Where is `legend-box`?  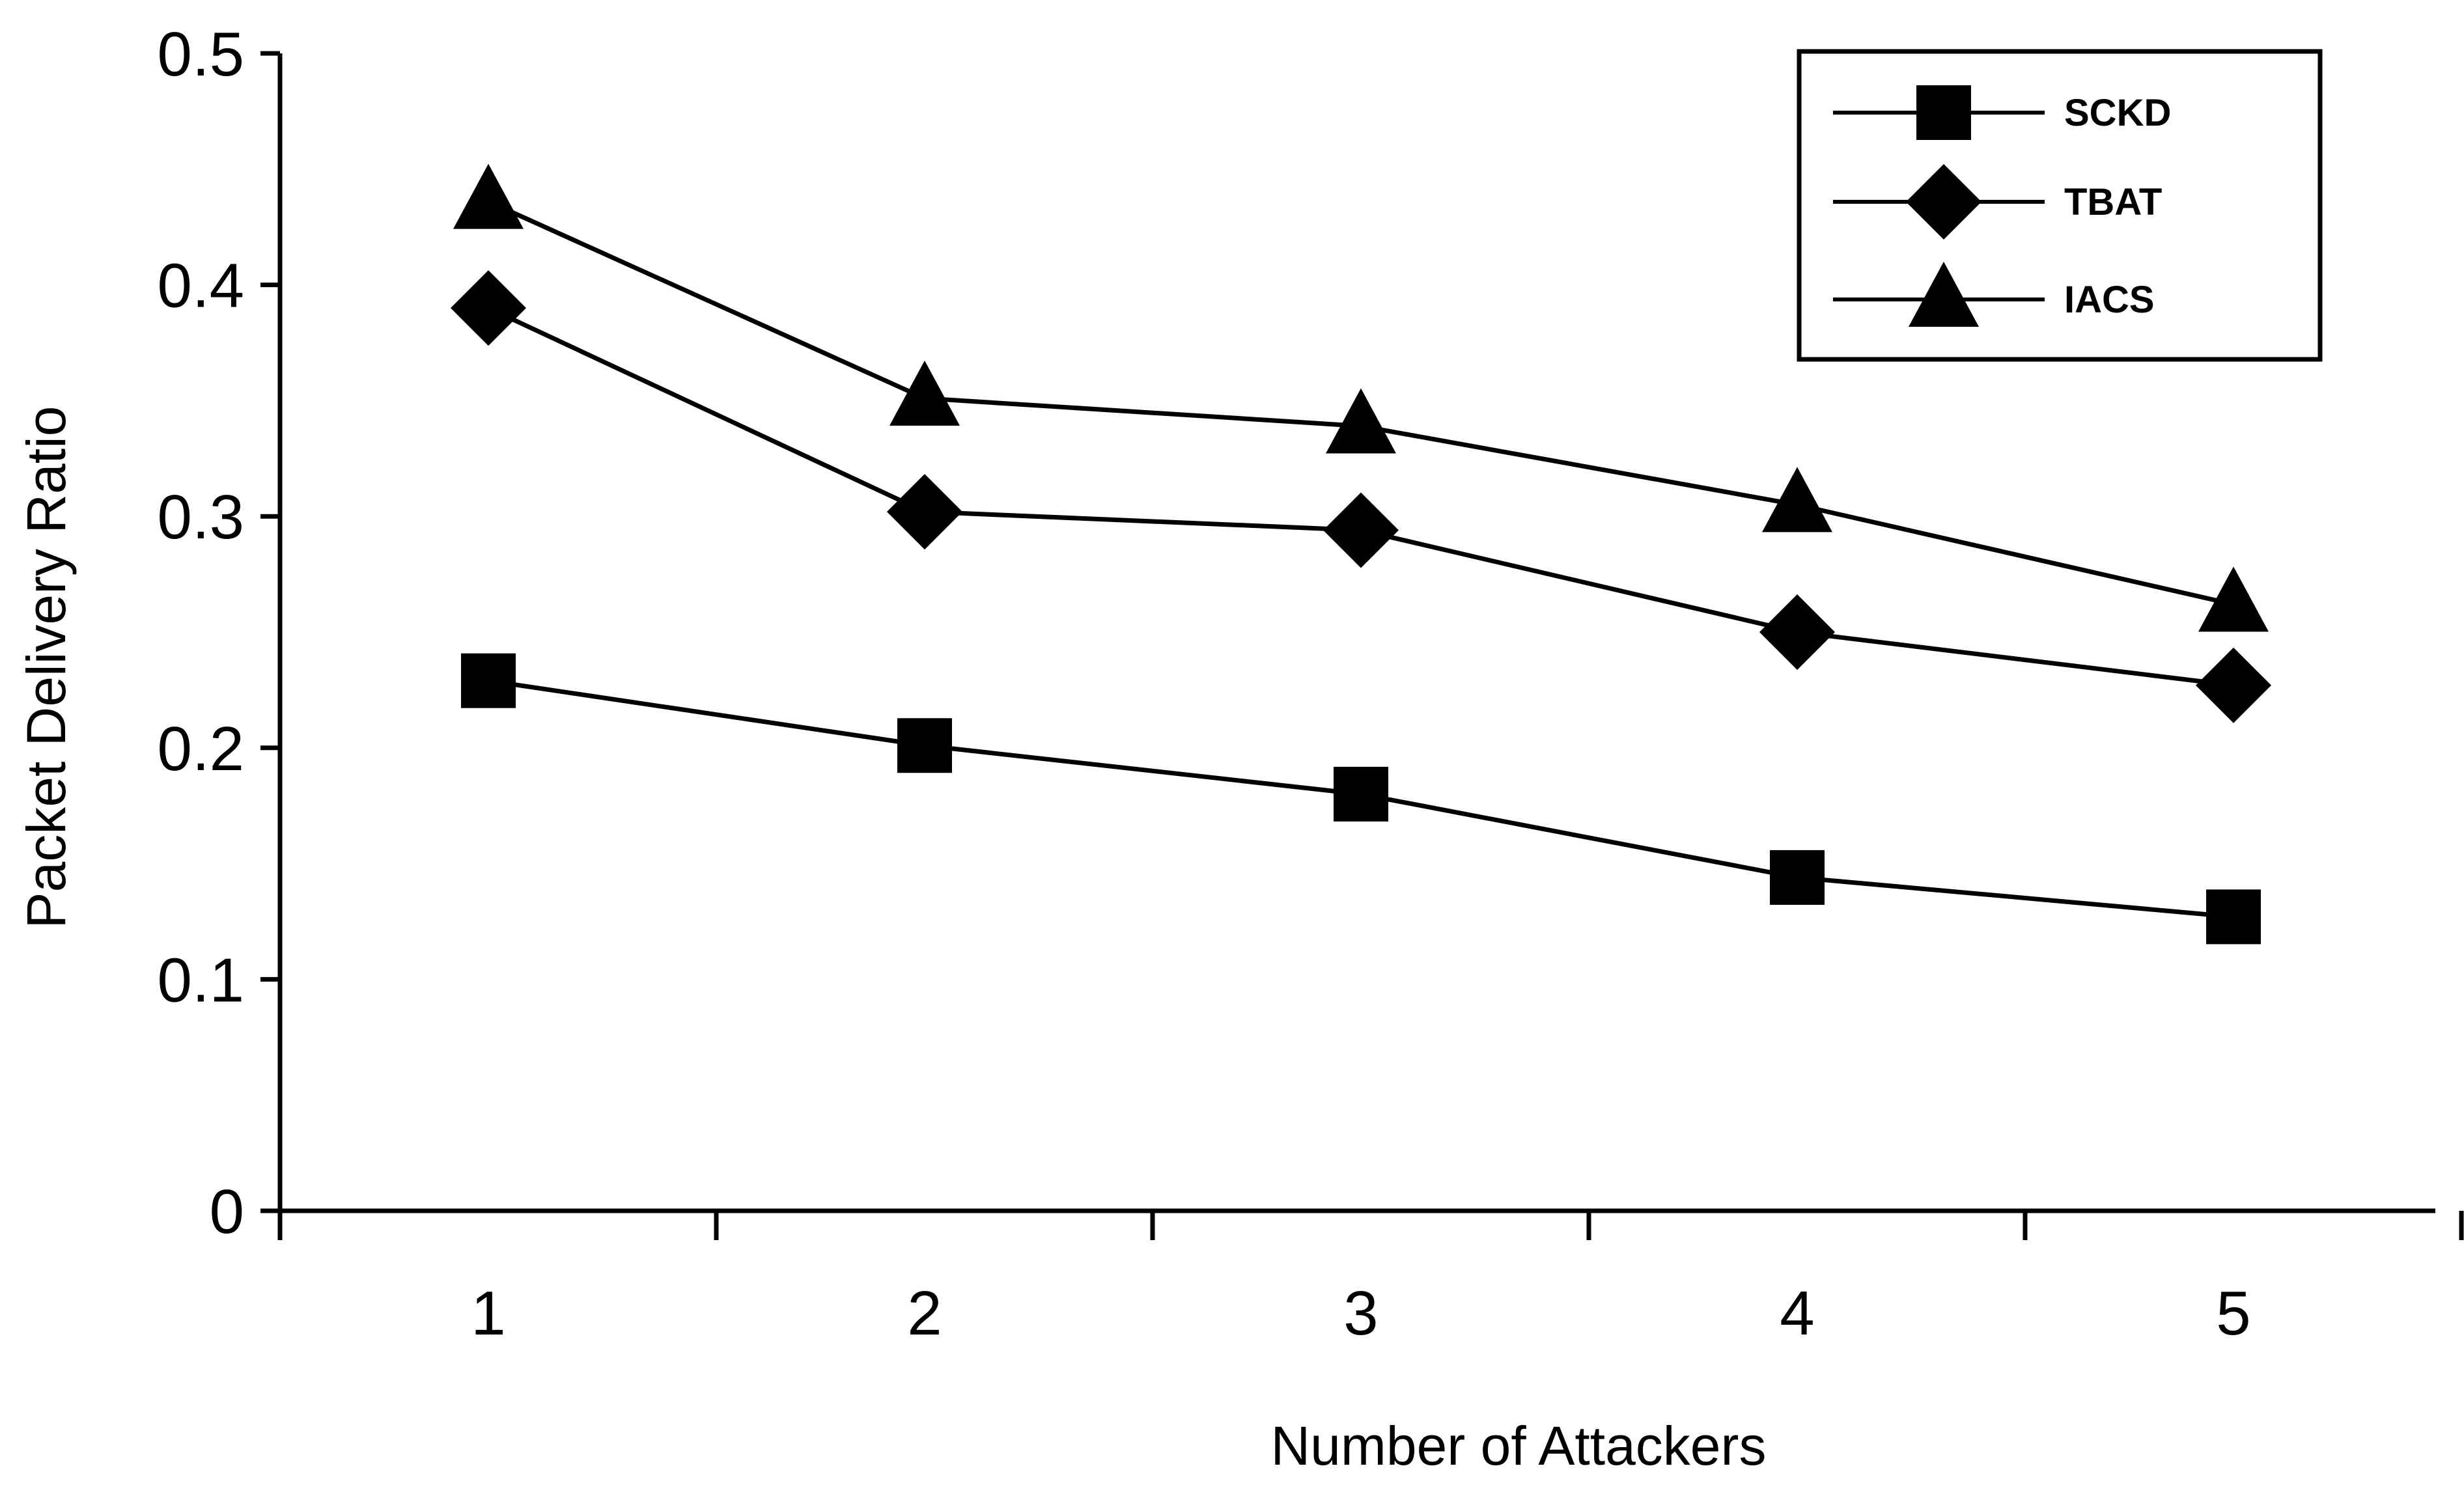 legend-box is located at coordinates (2060, 206).